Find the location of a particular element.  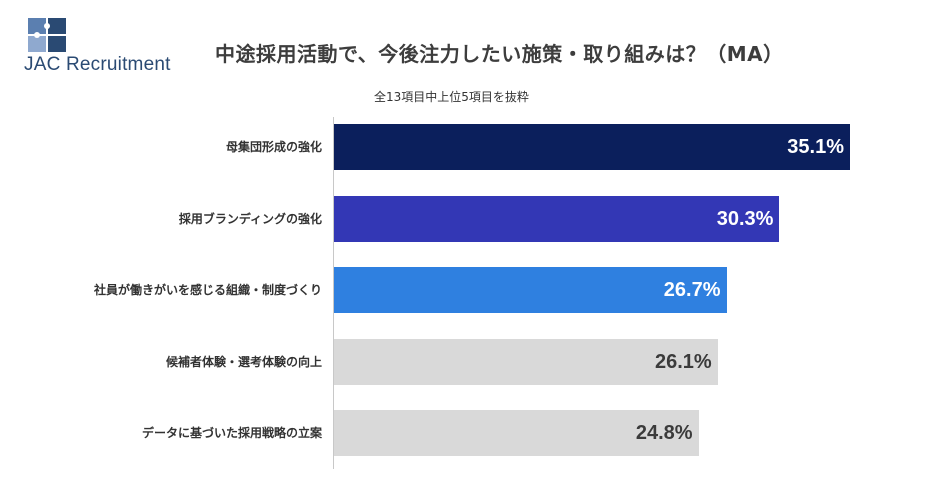

puzzle-logo-icon is located at coordinates (47, 35).